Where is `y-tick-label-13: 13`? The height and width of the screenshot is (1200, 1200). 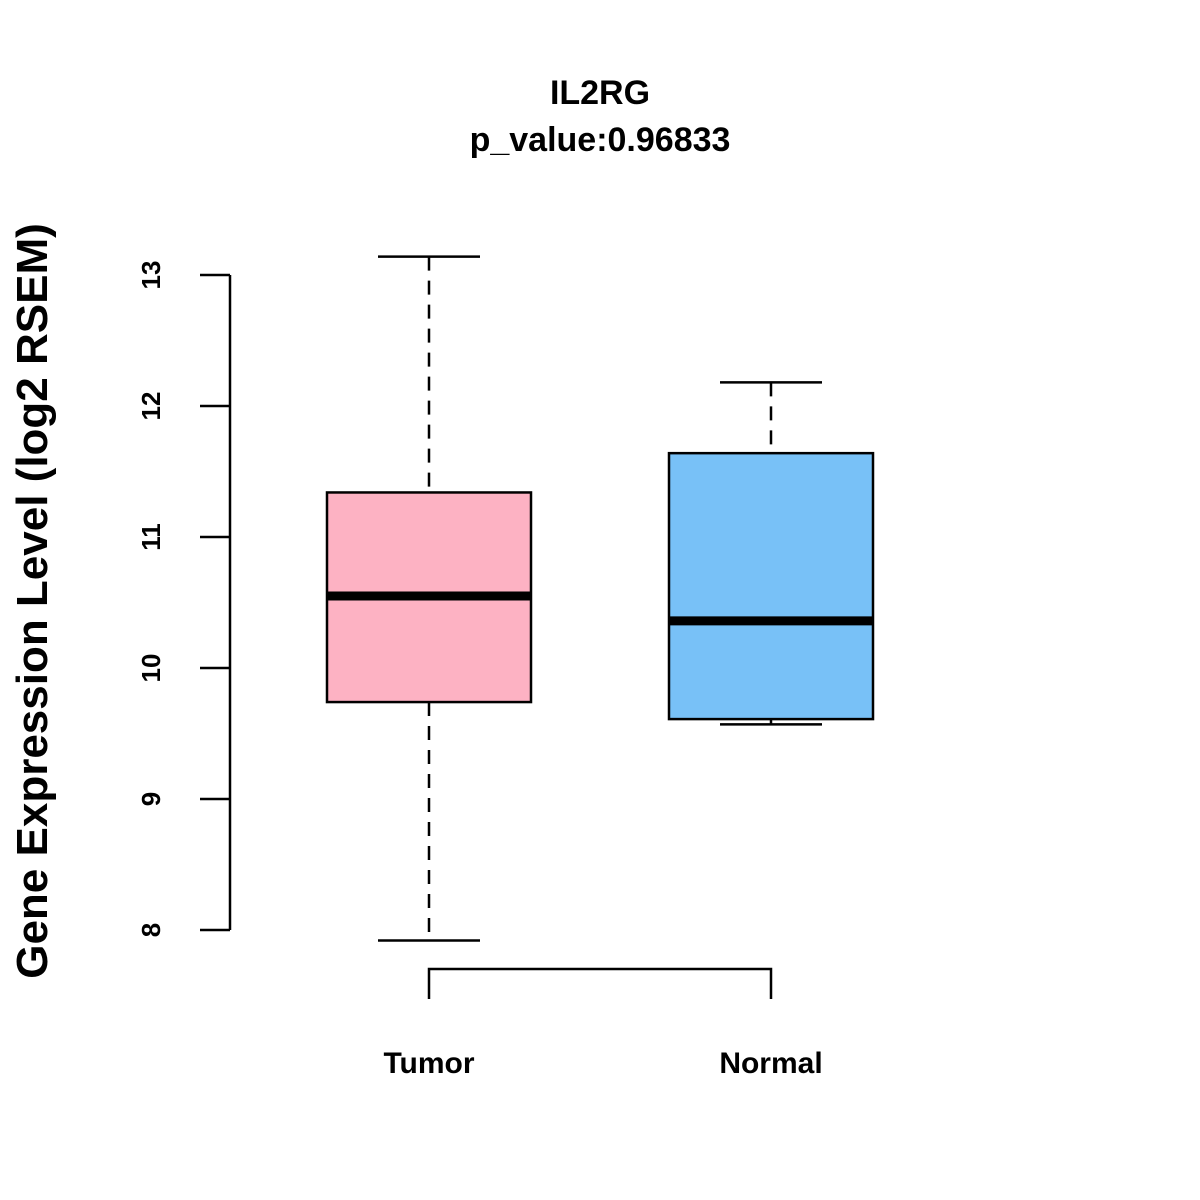
y-tick-label-13: 13 is located at coordinates (151, 275).